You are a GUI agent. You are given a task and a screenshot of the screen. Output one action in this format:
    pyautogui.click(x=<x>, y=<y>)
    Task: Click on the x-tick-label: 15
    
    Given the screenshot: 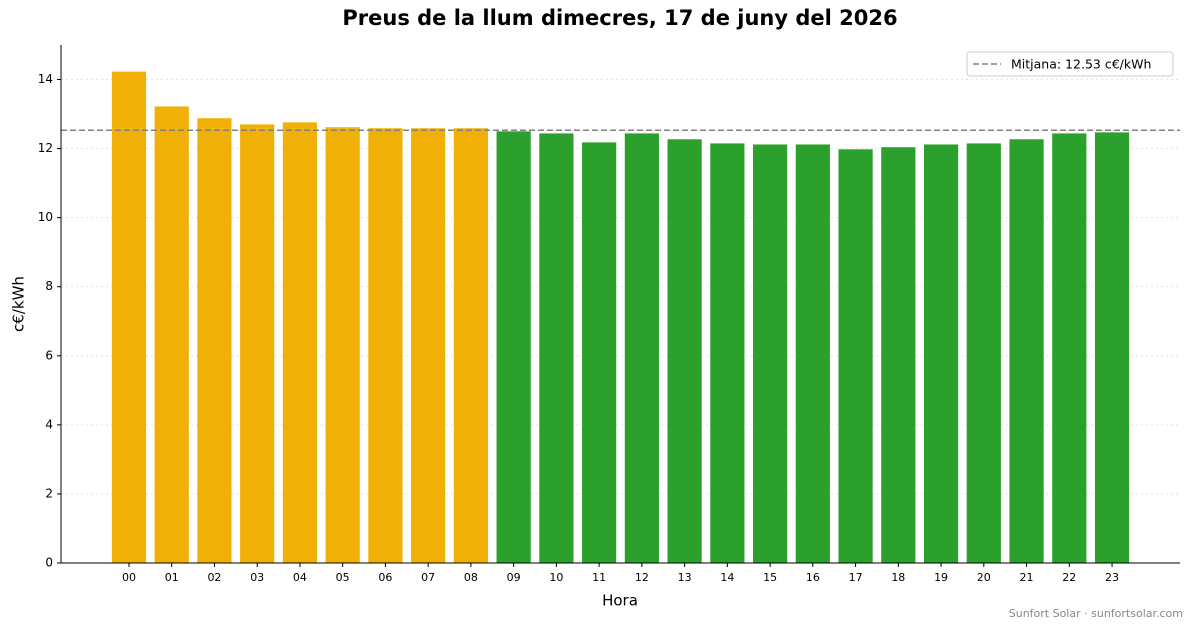 What is the action you would take?
    pyautogui.click(x=770, y=577)
    